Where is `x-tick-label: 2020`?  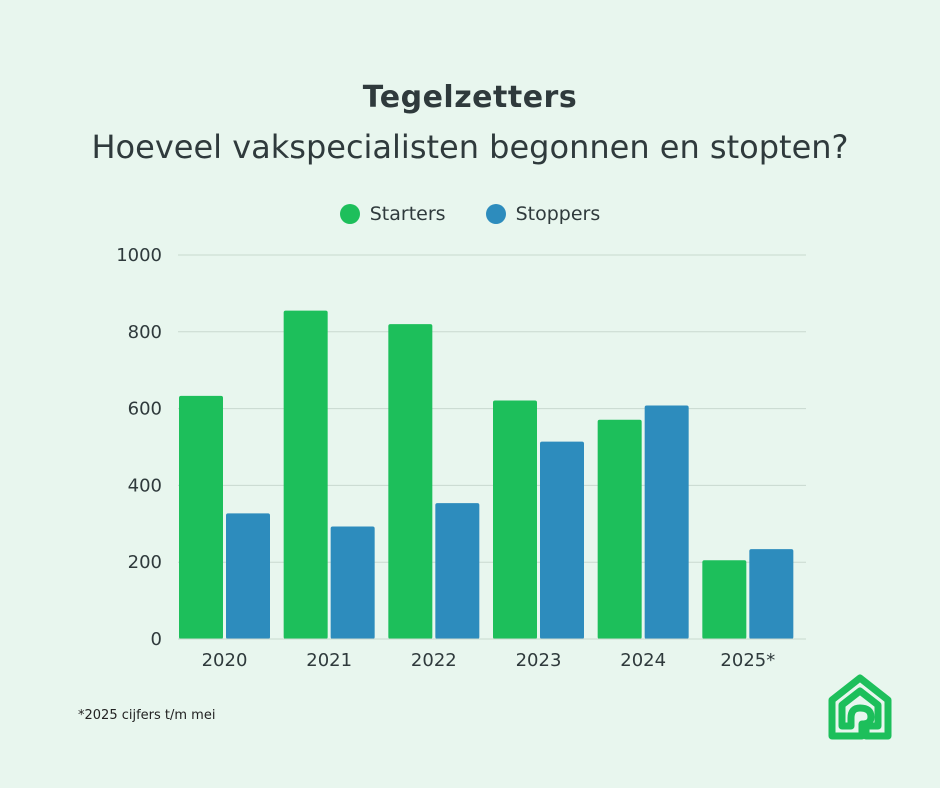 x-tick-label: 2020 is located at coordinates (225, 660).